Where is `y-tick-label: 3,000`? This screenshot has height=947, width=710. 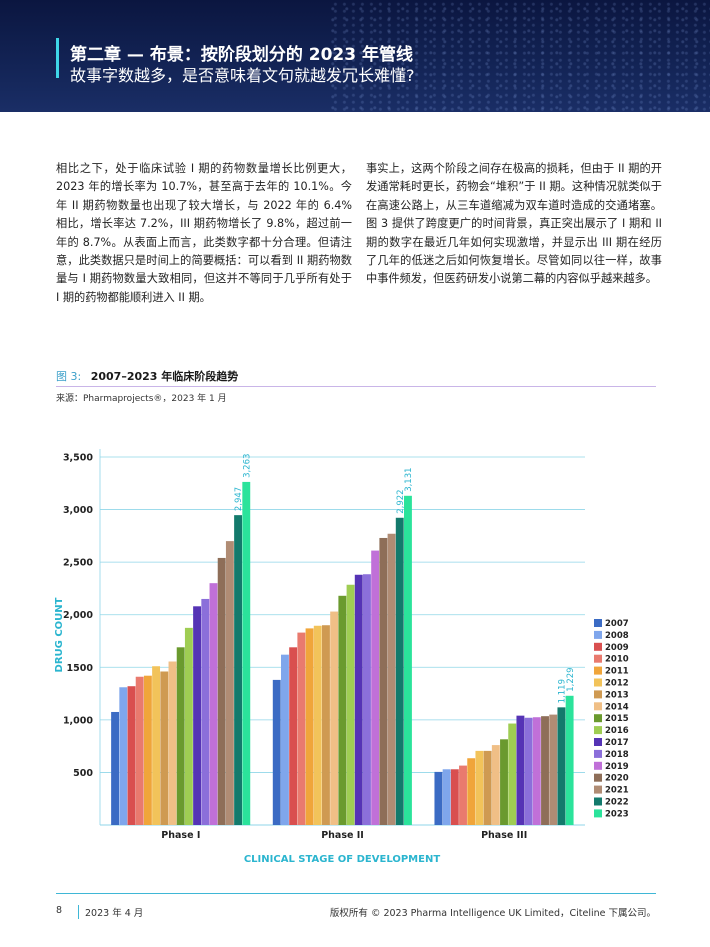 y-tick-label: 3,000 is located at coordinates (78, 510).